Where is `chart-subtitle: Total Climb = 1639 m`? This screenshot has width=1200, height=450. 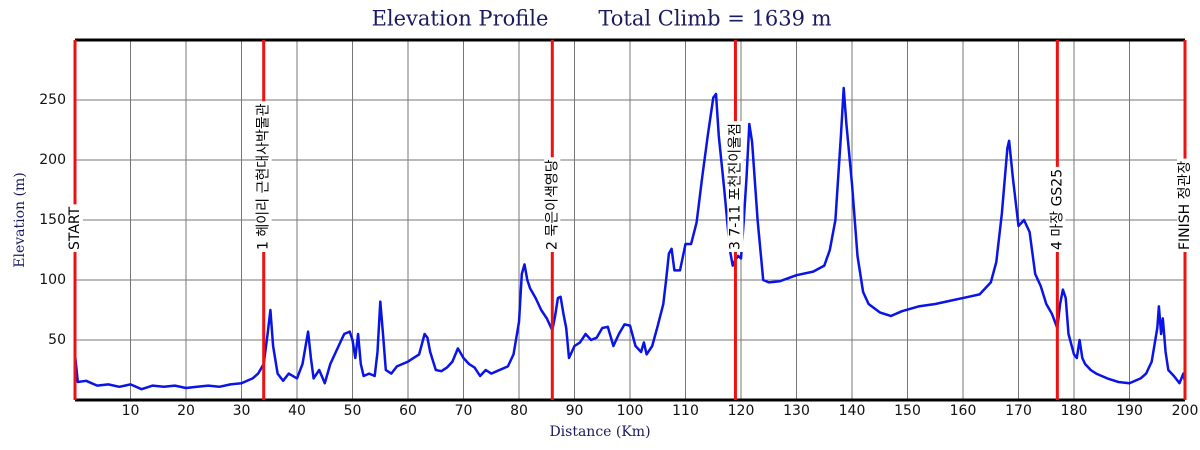
chart-subtitle: Total Climb = 1639 m is located at coordinates (714, 19).